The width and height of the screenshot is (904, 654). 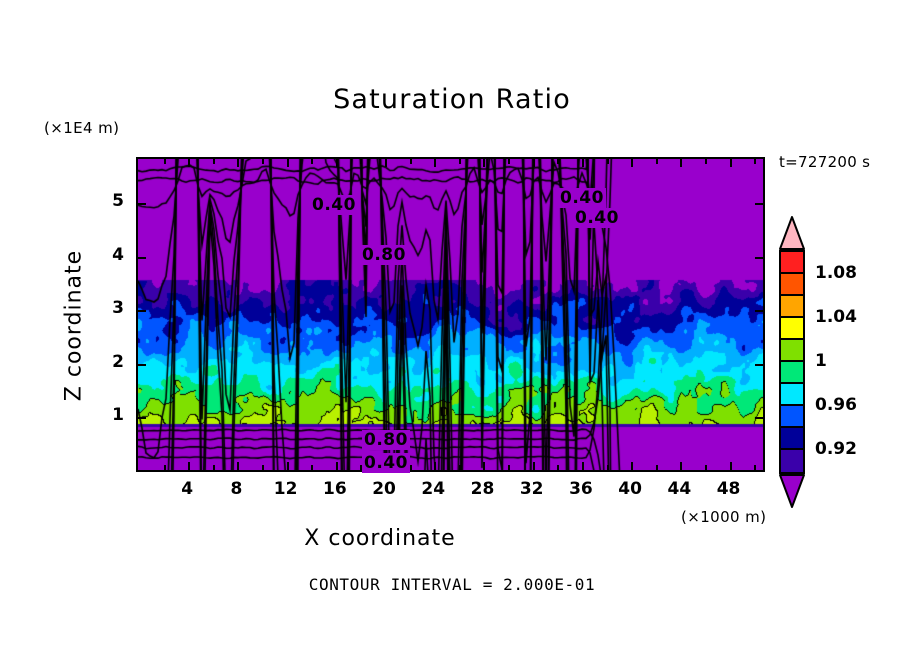 What do you see at coordinates (452, 584) in the screenshot?
I see `contour-interval-caption: CONTOUR INTERVAL = 2.000E-01` at bounding box center [452, 584].